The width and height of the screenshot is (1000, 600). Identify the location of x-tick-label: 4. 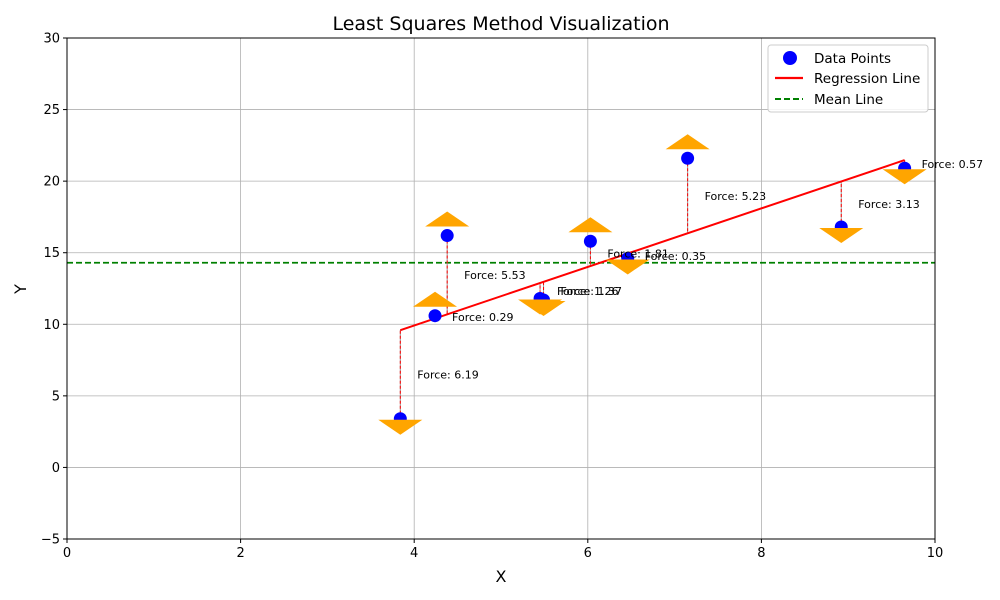
(414, 553).